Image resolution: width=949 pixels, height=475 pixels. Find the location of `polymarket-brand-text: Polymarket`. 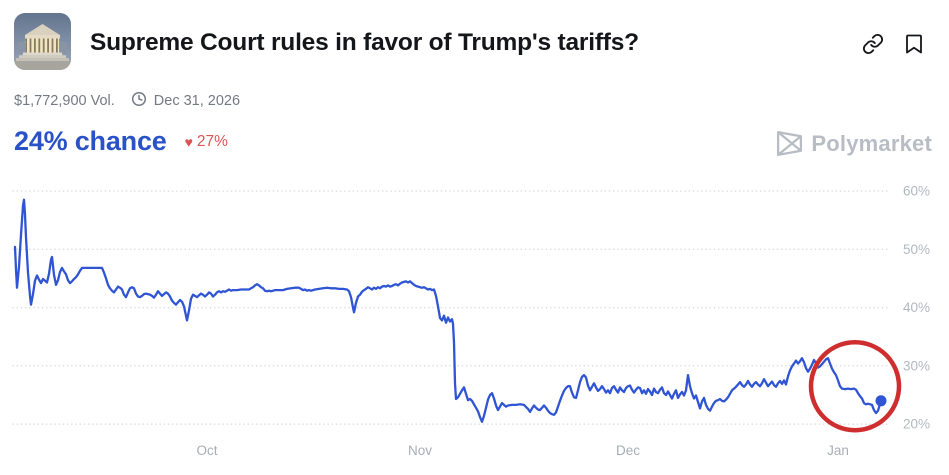

polymarket-brand-text: Polymarket is located at coordinates (871, 143).